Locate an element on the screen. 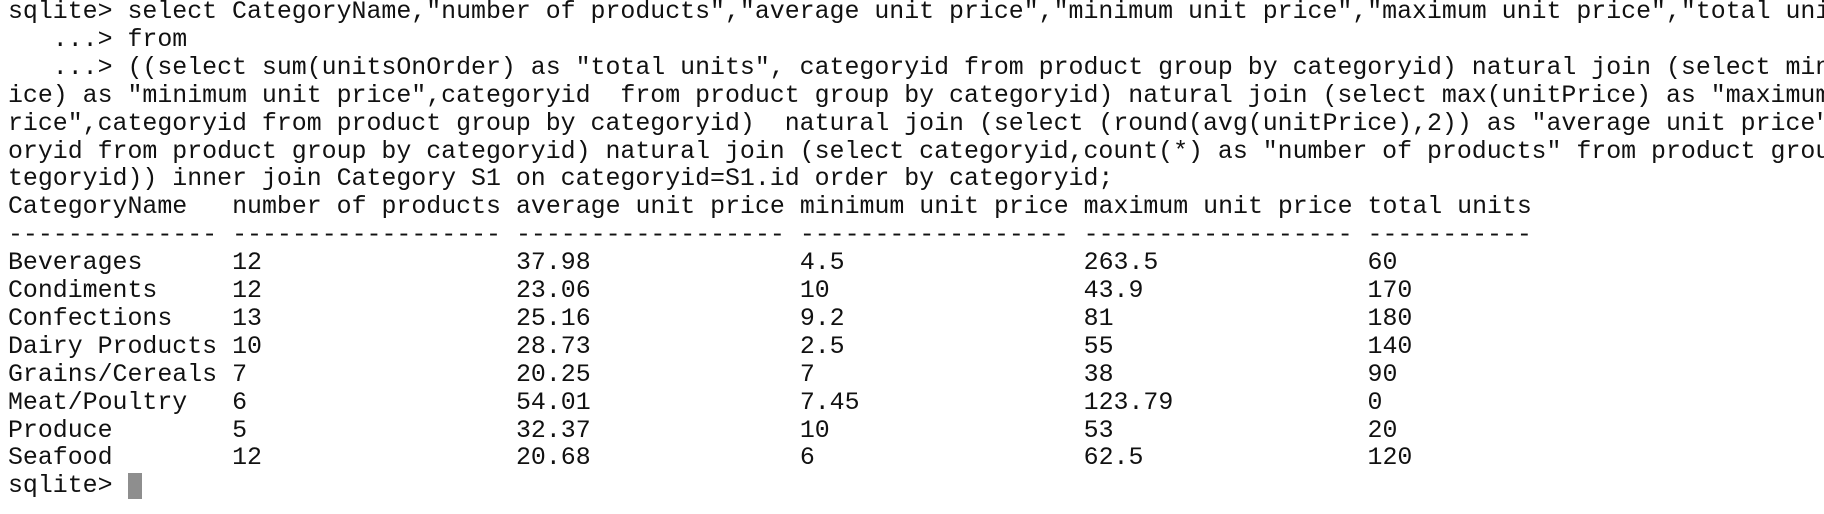  table-cell: 180 is located at coordinates (1390, 318).